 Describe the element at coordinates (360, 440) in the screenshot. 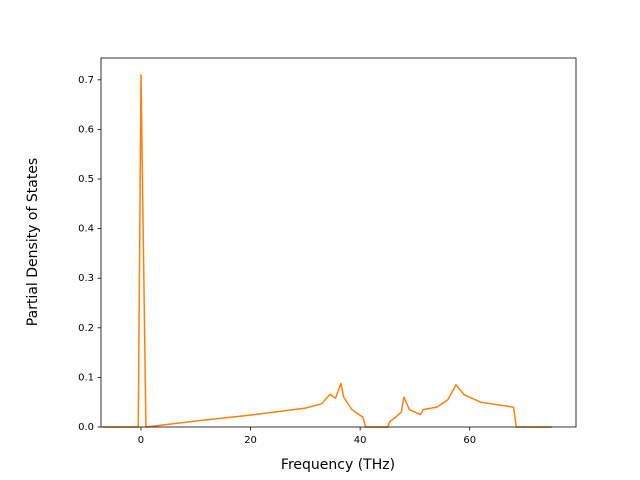

I see `x-tick-label: 40` at that location.